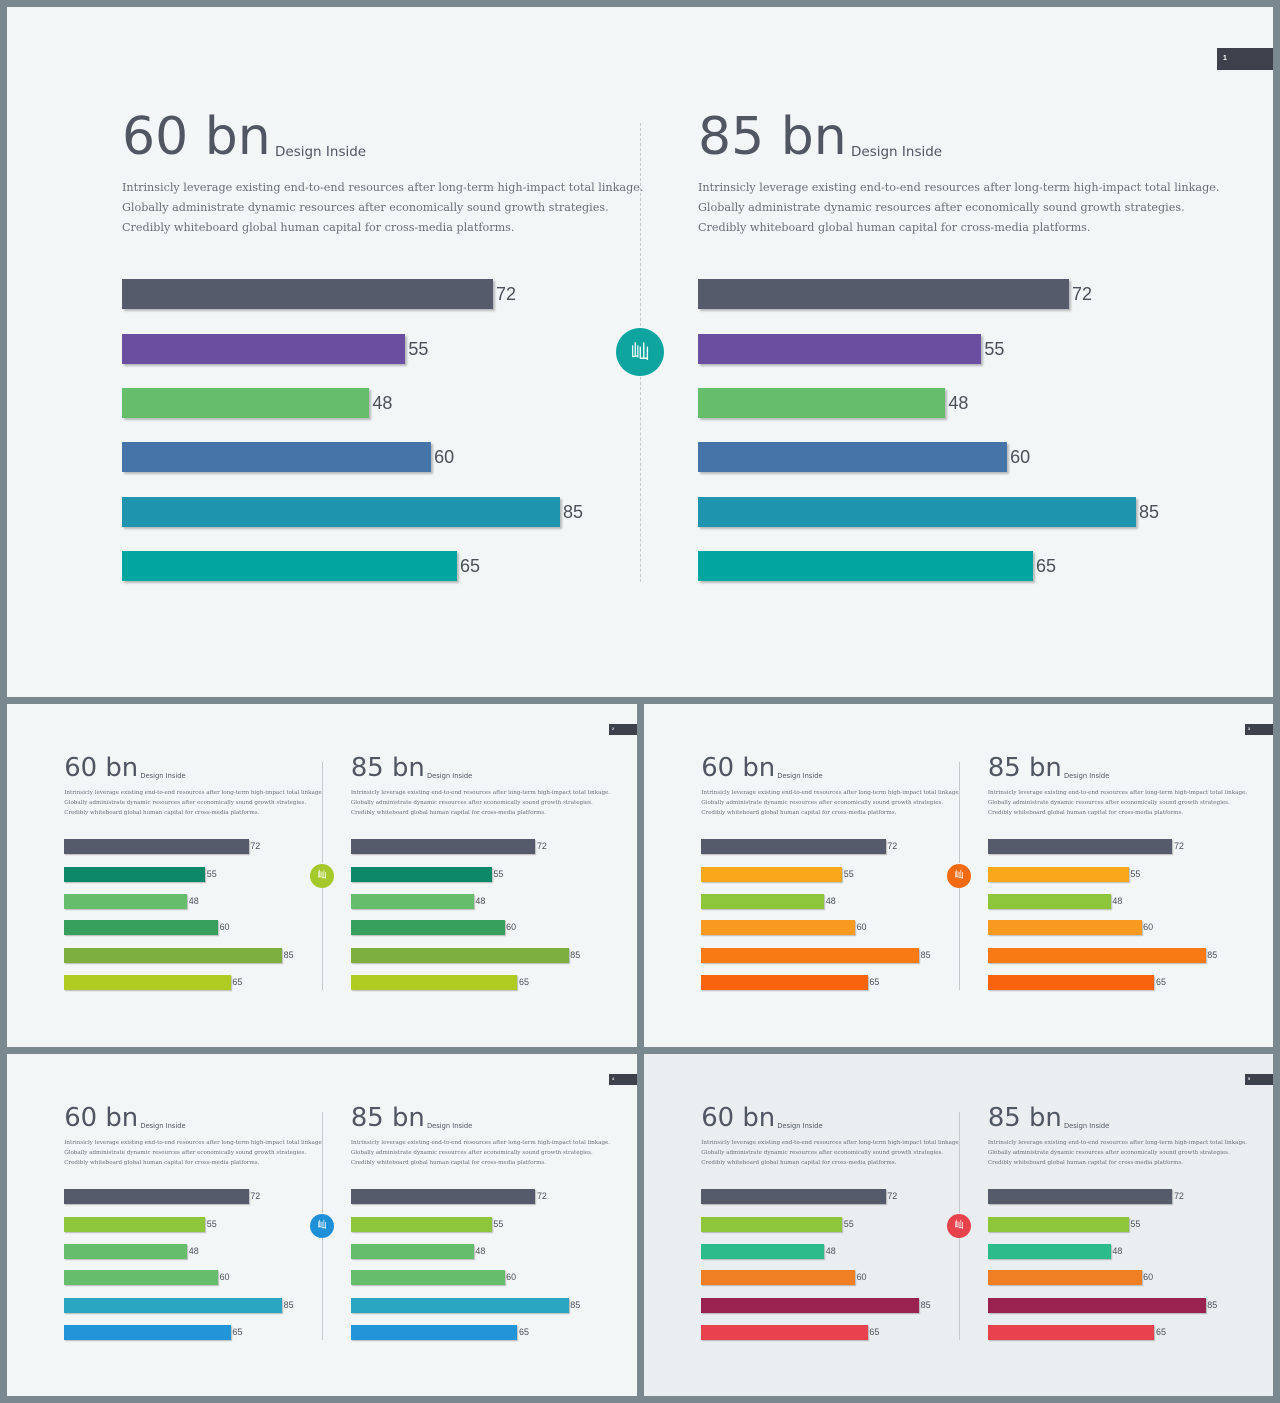  Describe the element at coordinates (1259, 730) in the screenshot. I see `page-number: 3` at that location.